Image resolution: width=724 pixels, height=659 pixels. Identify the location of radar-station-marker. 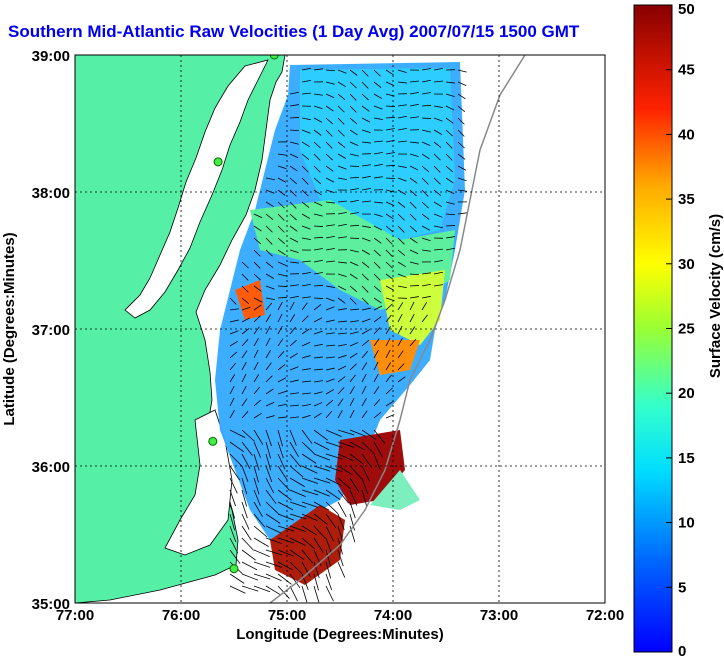
(213, 441).